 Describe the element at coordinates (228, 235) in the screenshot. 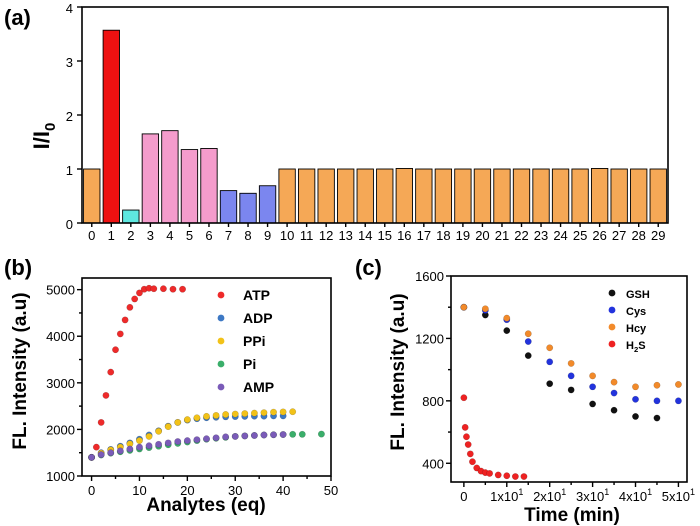

I see `x-tick-label: 7` at that location.